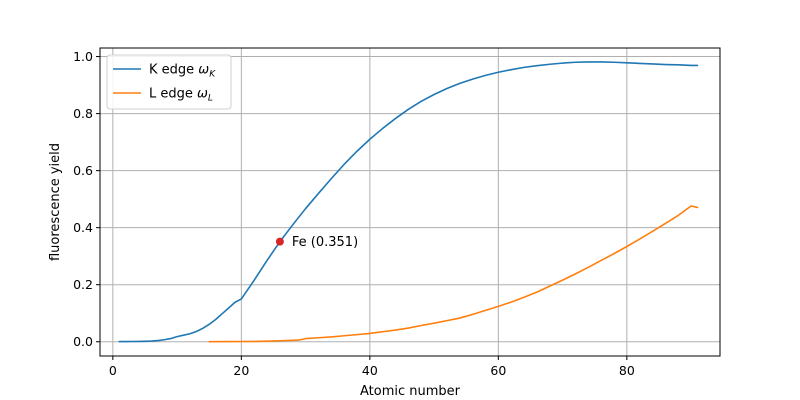  What do you see at coordinates (498, 370) in the screenshot?
I see `x-tick-label: 60` at bounding box center [498, 370].